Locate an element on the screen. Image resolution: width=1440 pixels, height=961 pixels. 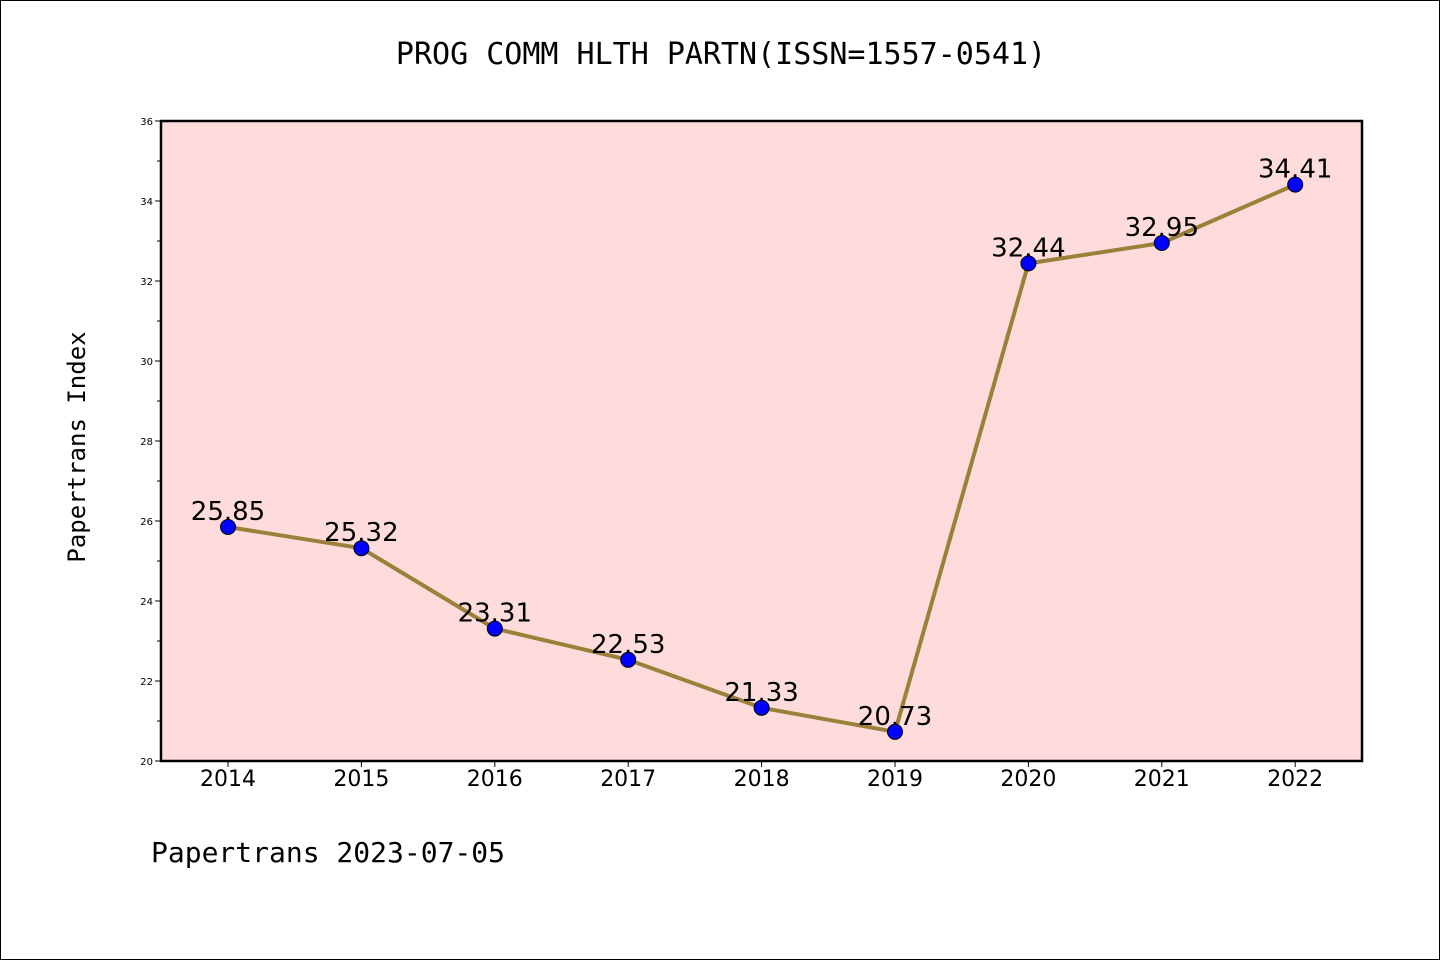
data-label: 22.53 is located at coordinates (628, 645).